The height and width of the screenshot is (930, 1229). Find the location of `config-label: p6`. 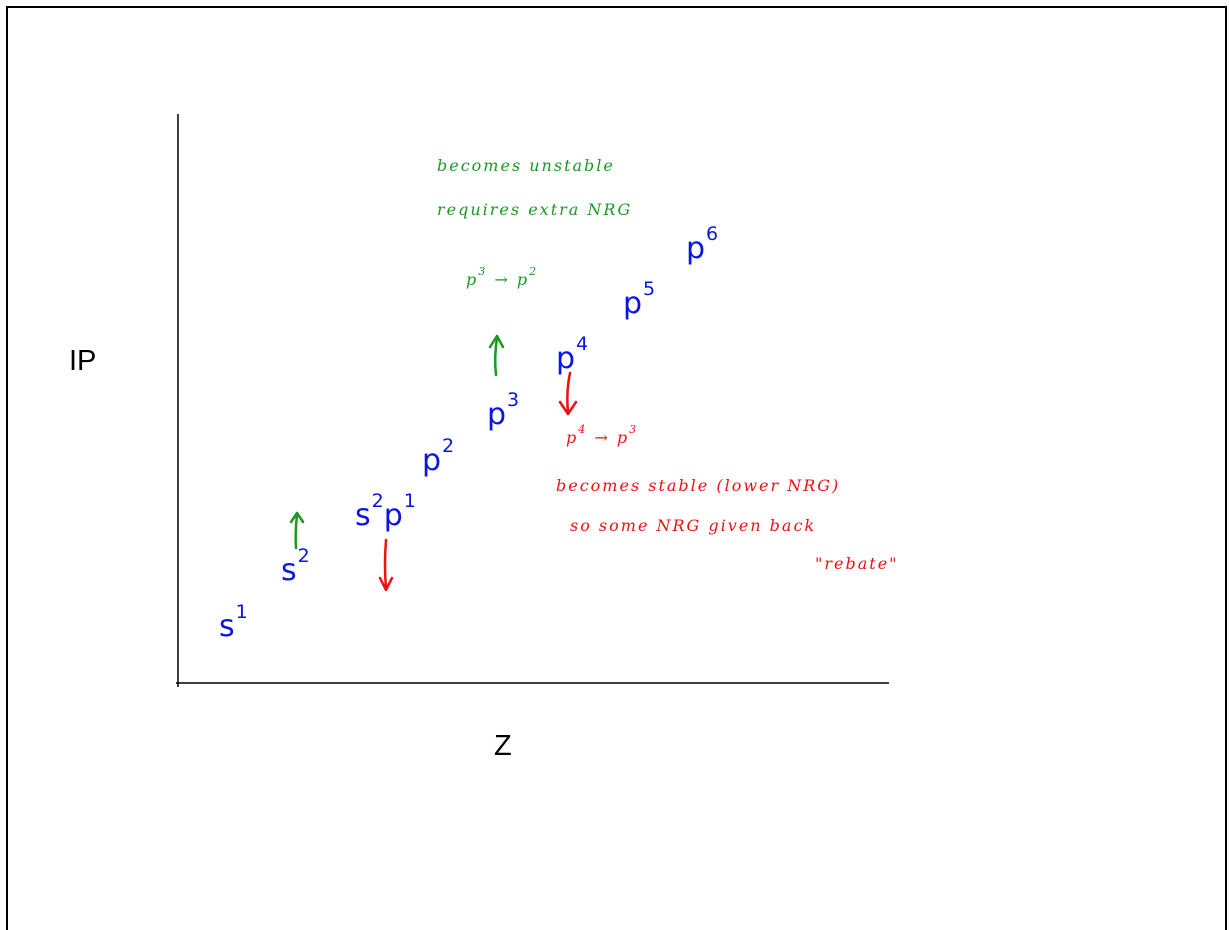

config-label: p6 is located at coordinates (702, 244).